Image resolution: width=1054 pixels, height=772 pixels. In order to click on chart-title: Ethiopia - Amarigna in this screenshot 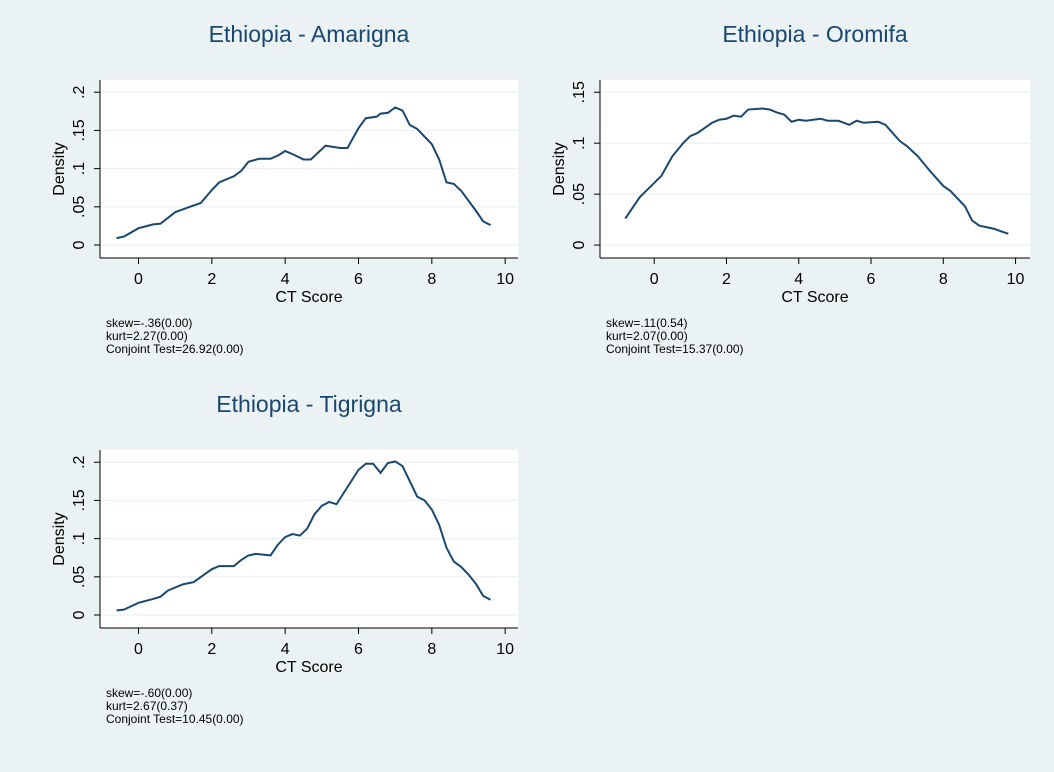, I will do `click(309, 34)`.